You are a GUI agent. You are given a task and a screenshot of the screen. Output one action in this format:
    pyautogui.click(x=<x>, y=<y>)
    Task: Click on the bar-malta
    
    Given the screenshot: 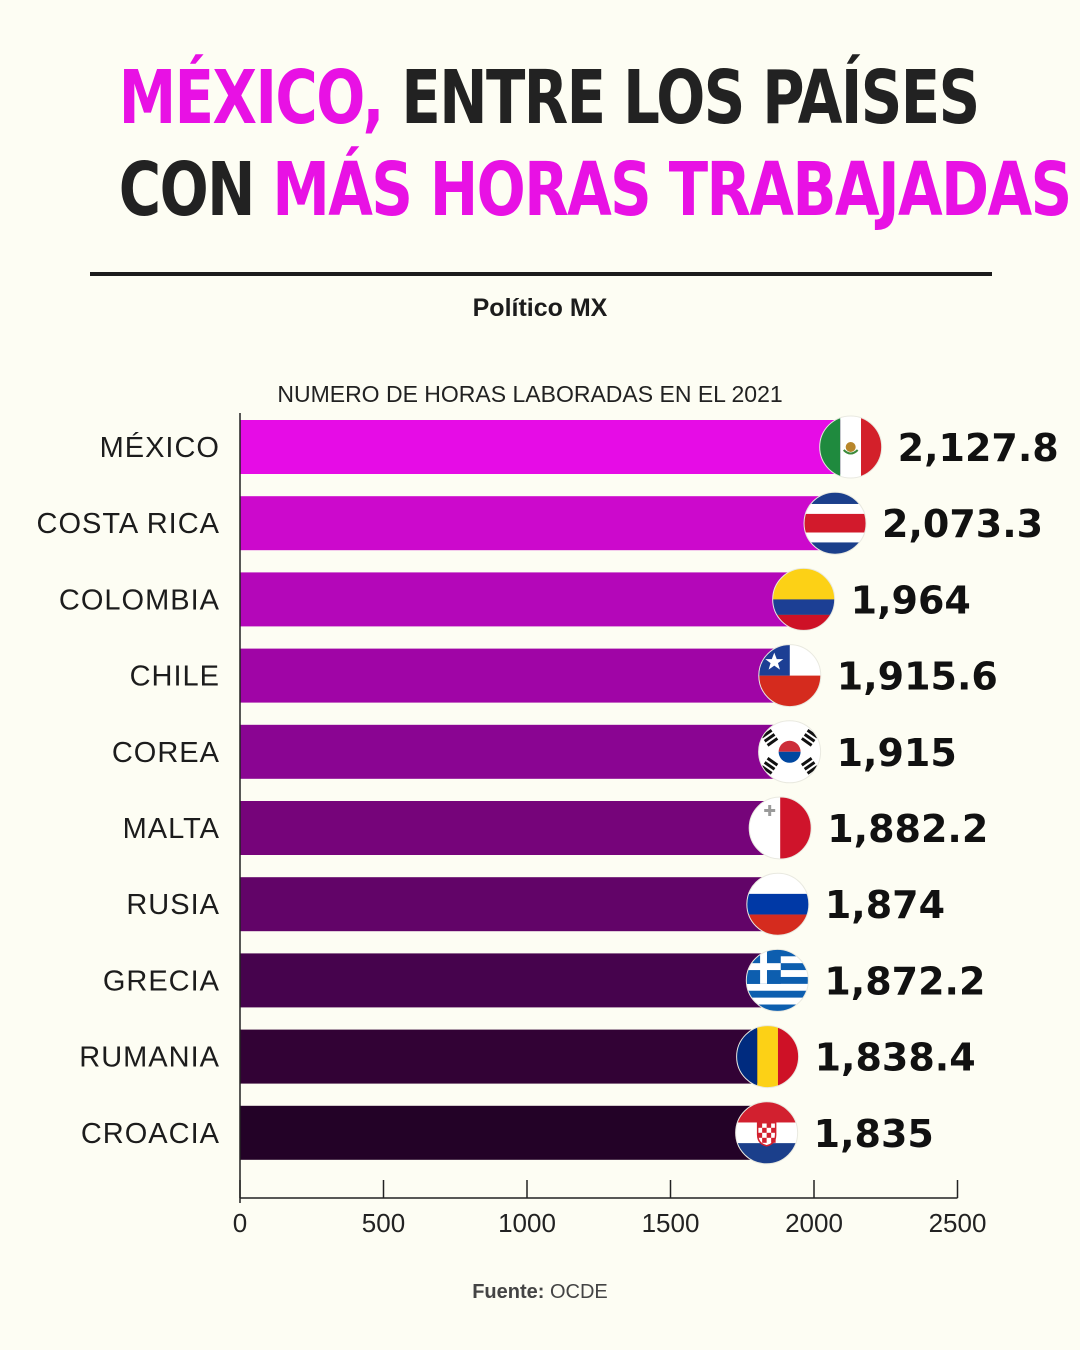 What is the action you would take?
    pyautogui.click(x=510, y=828)
    